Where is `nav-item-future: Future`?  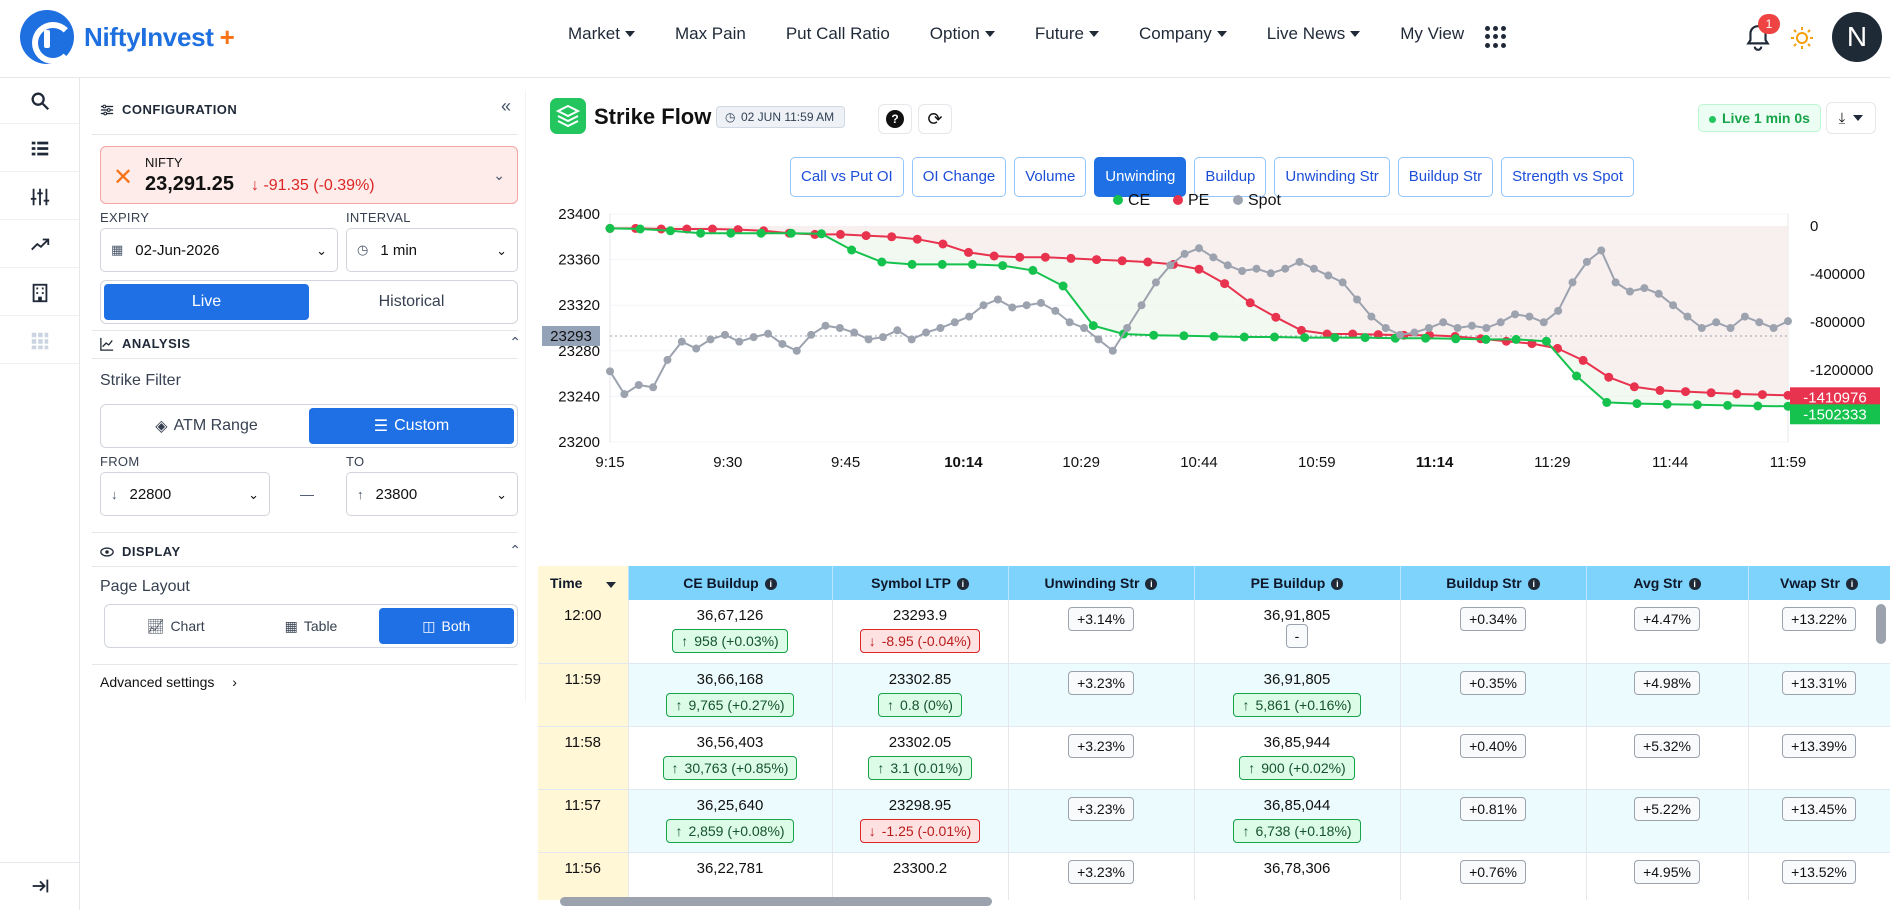
nav-item-future: Future is located at coordinates (1067, 34).